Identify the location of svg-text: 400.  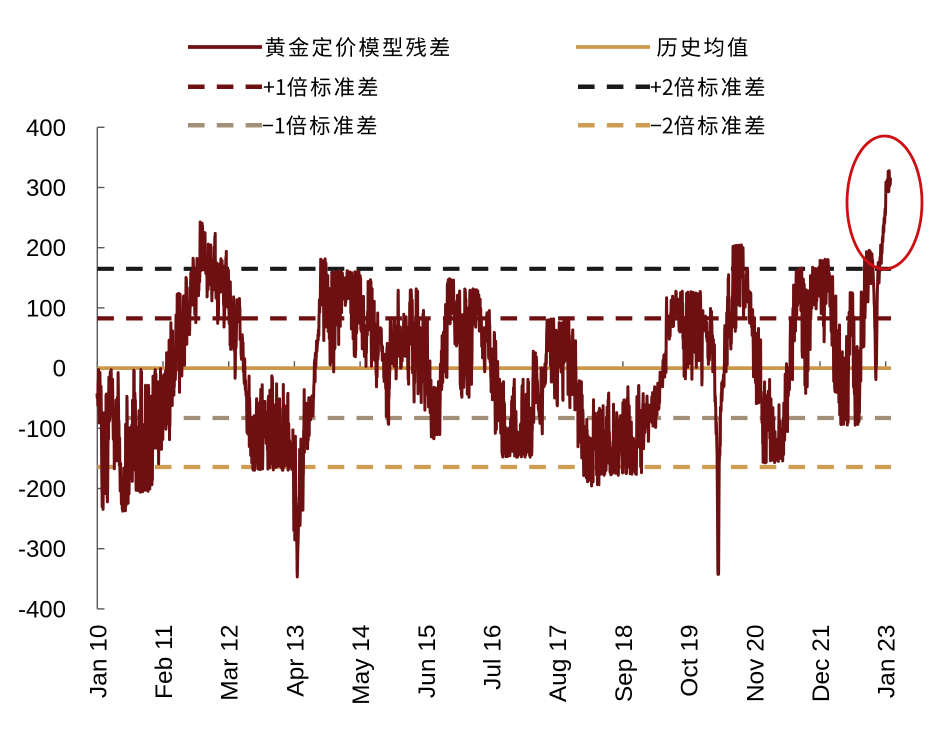
(46, 128).